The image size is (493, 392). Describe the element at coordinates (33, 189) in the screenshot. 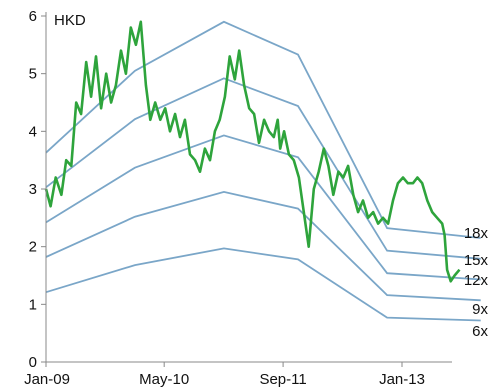

I see `y-tick-label: 3` at that location.